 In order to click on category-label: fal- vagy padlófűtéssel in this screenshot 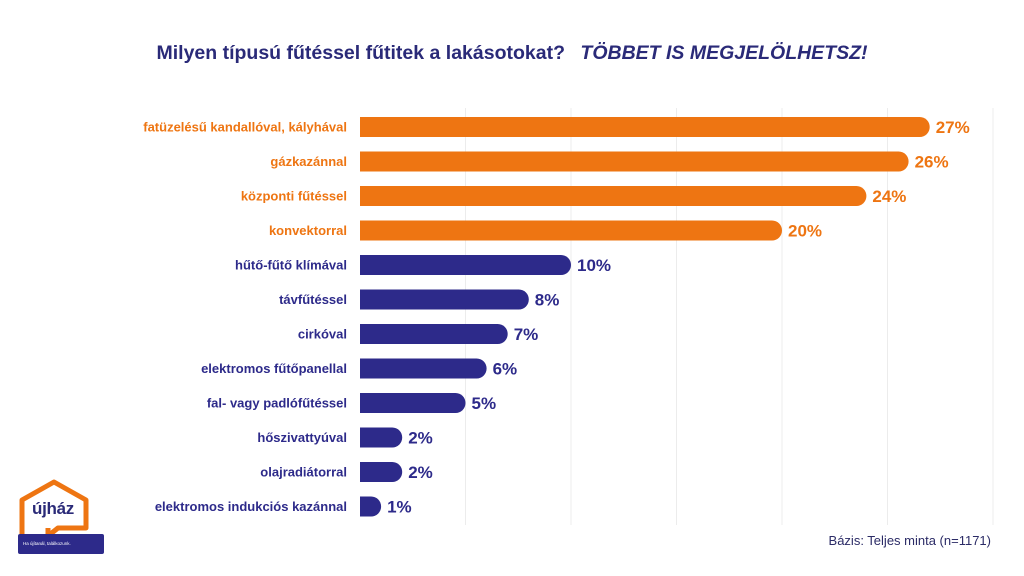, I will do `click(277, 403)`.